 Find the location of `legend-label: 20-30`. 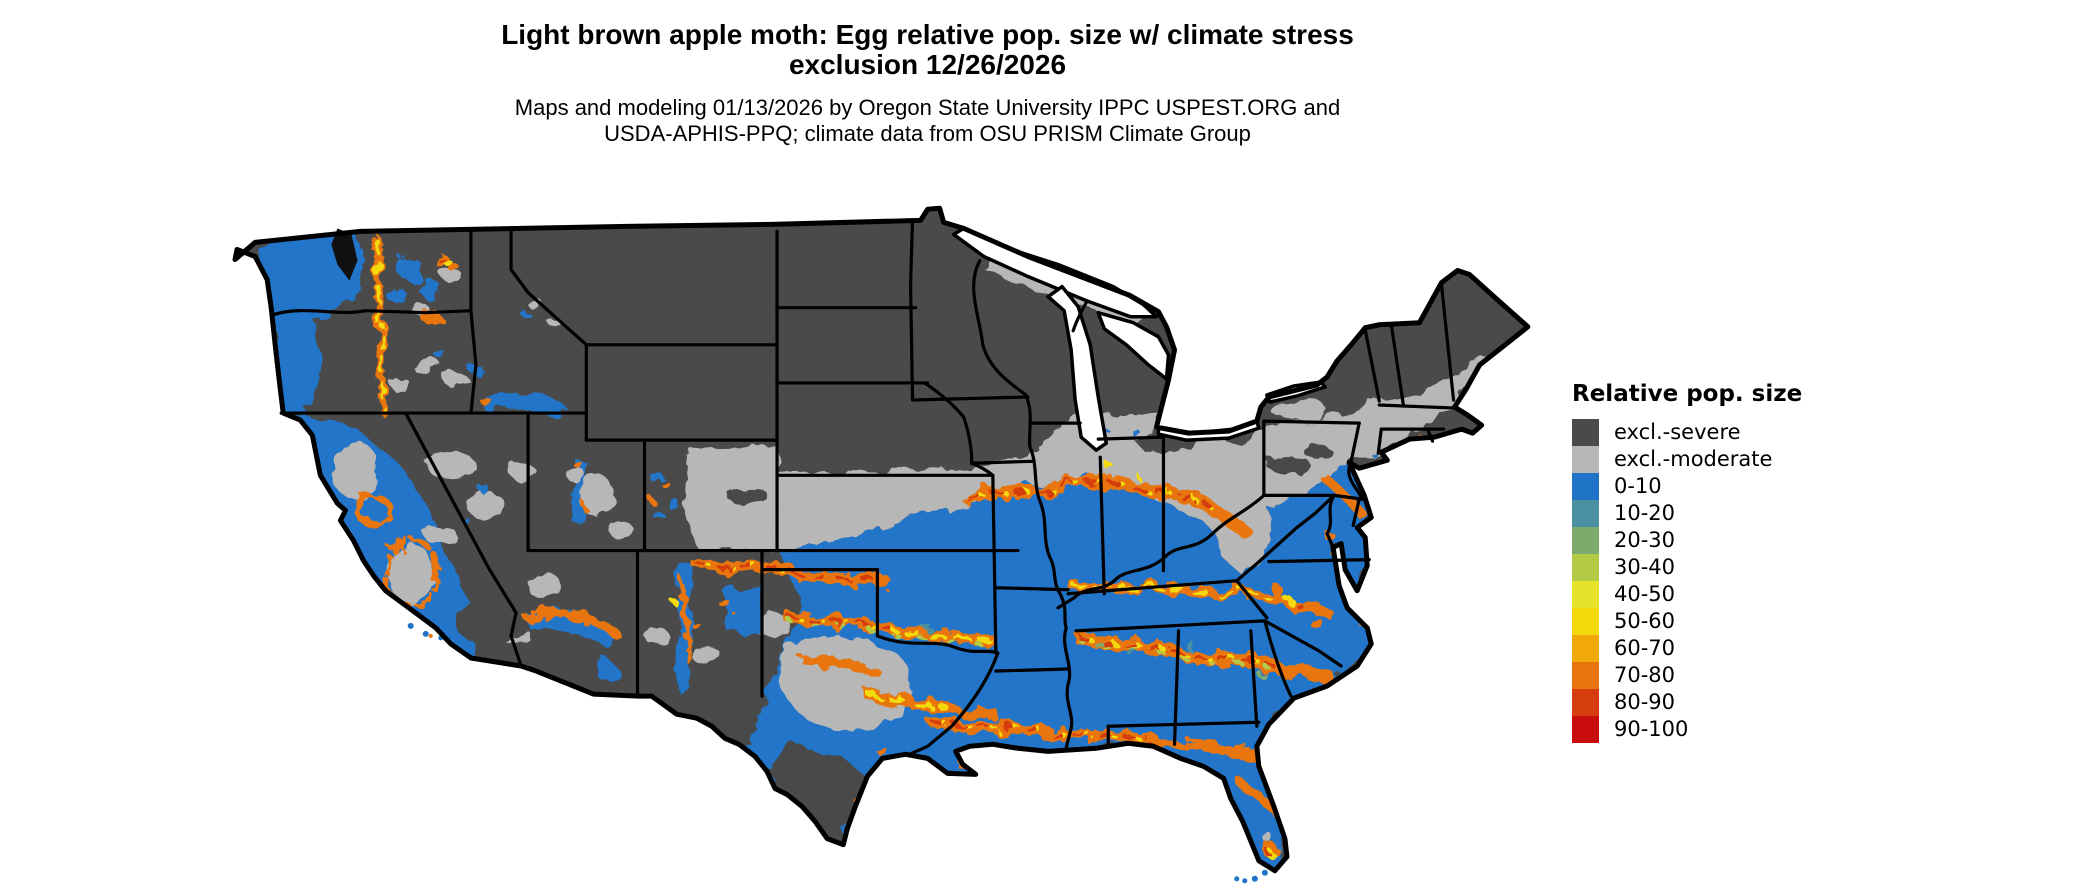

legend-label: 20-30 is located at coordinates (1645, 540).